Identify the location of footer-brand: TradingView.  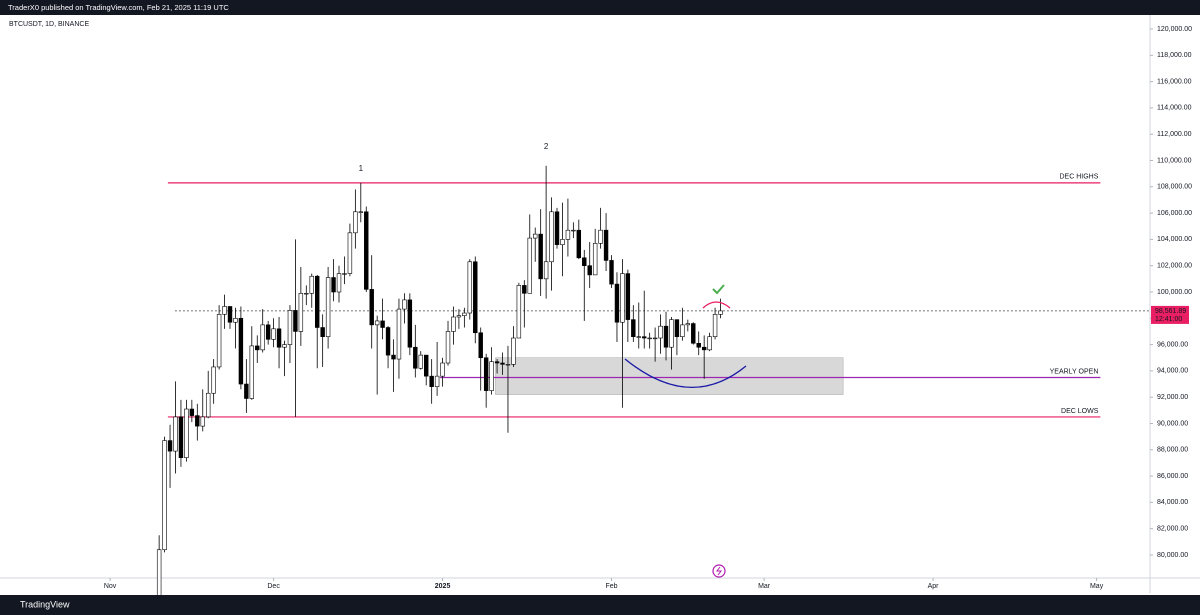
(45, 604).